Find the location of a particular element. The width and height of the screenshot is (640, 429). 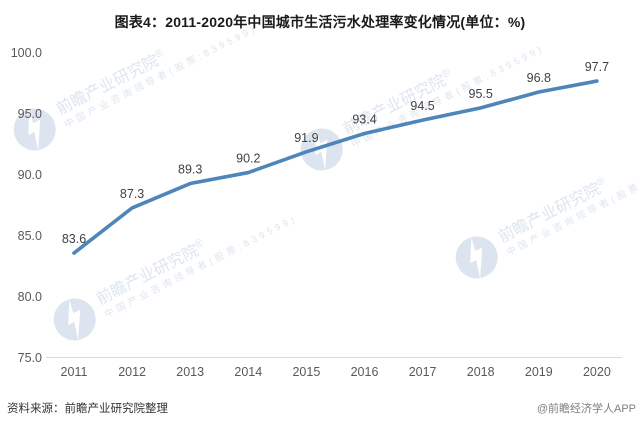

chart-title: 图表4：2011-2020年中国城市生活污水处理率变化情况(单位：%) is located at coordinates (320, 22).